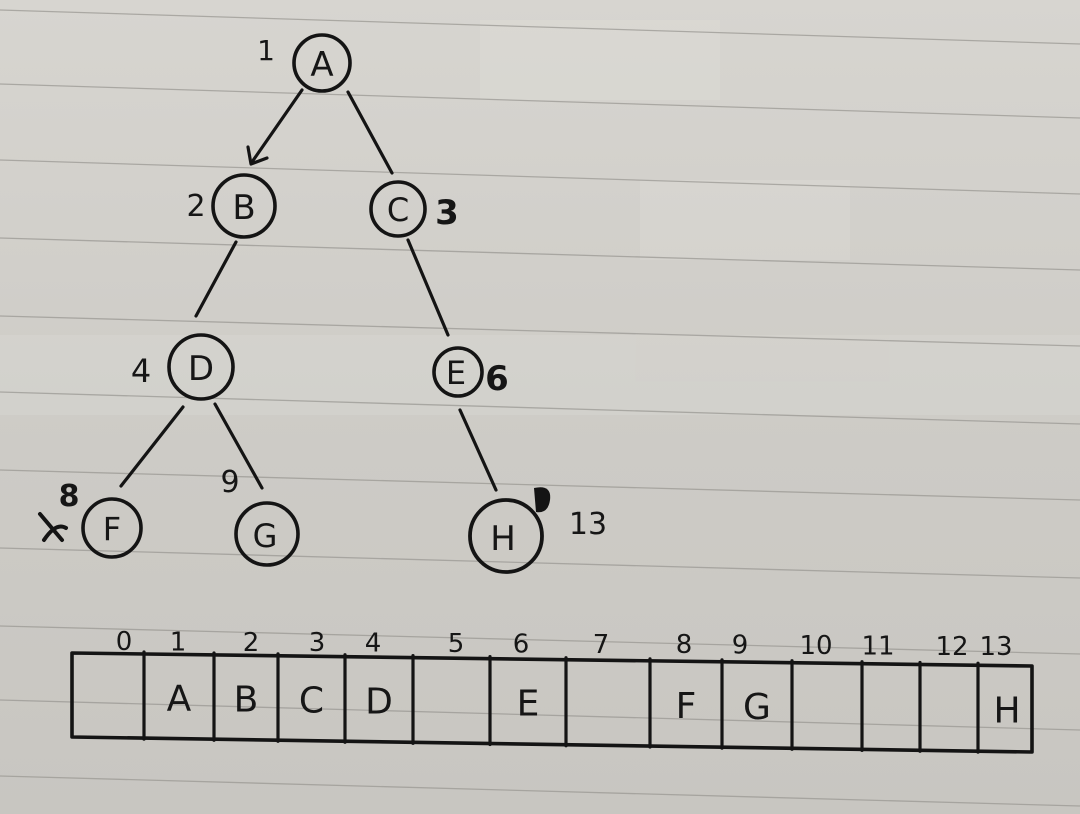 This screenshot has height=814, width=1080. Describe the element at coordinates (251, 643) in the screenshot. I see `array-index-2: 2` at that location.